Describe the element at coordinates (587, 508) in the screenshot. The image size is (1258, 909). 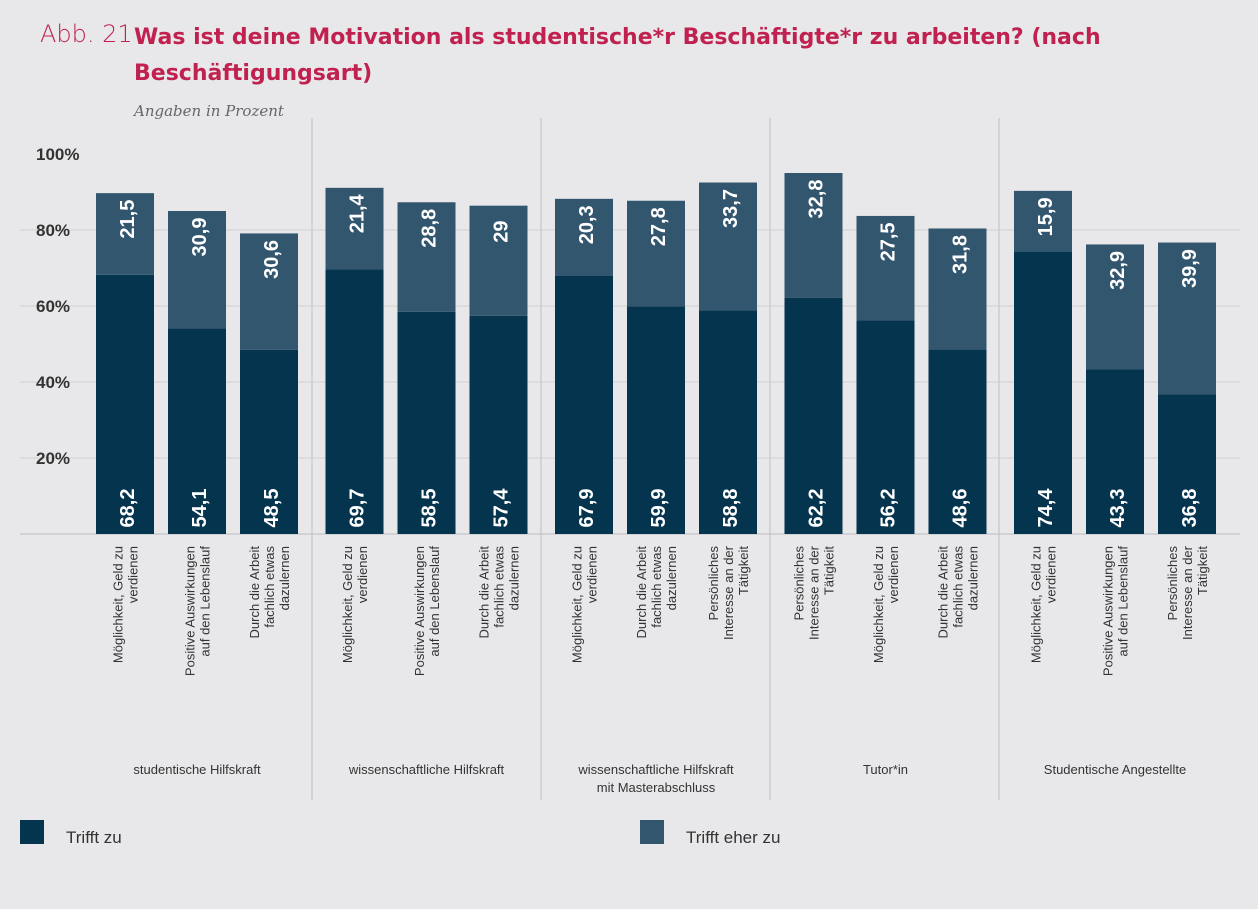
I see `data-label: 67,9` at that location.